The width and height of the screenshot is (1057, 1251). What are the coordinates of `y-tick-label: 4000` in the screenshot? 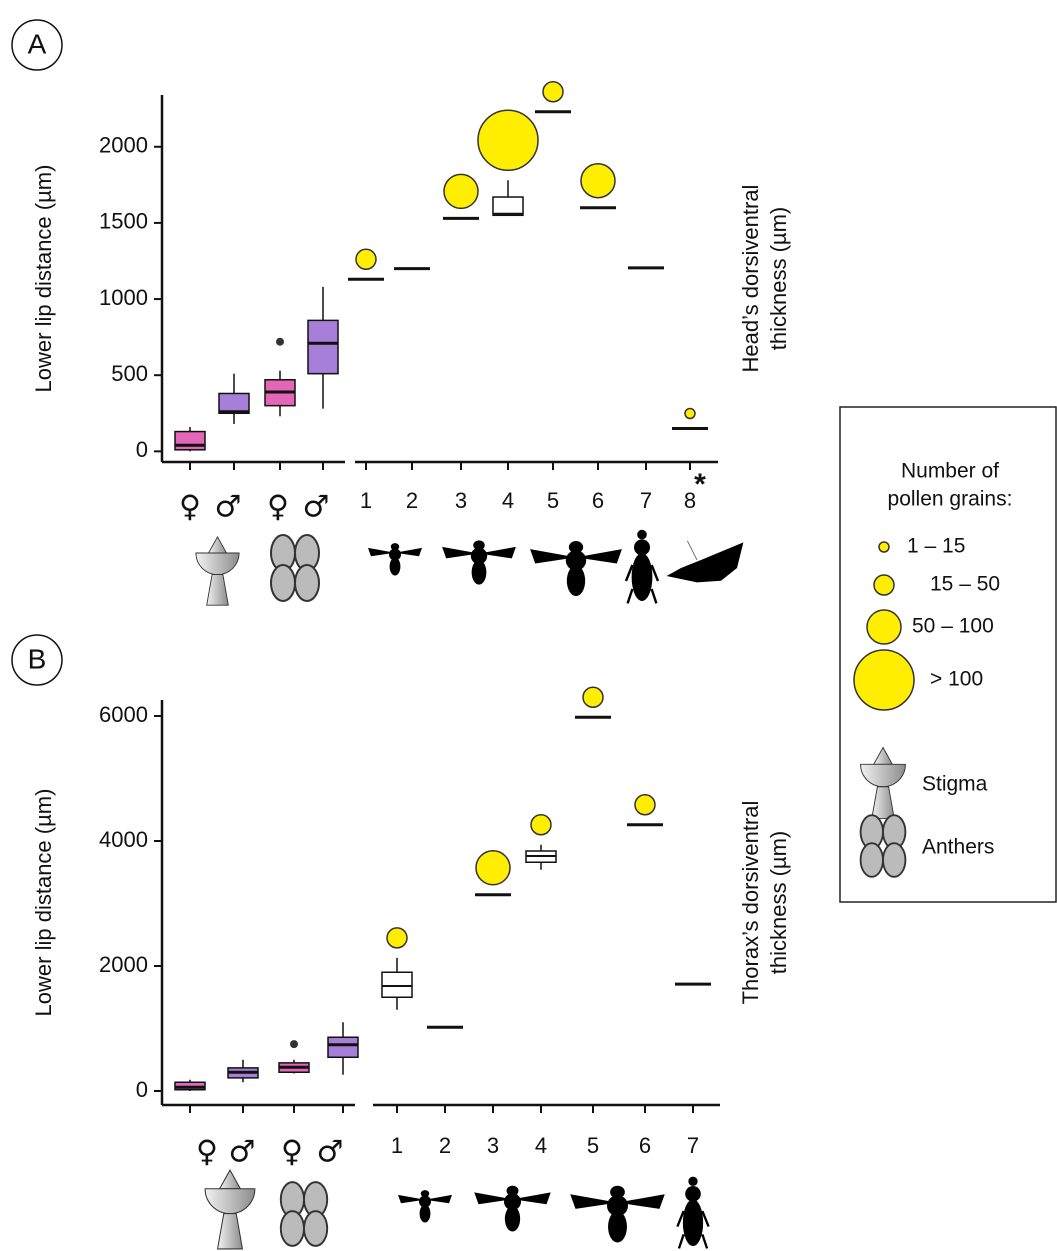 It's located at (123, 839).